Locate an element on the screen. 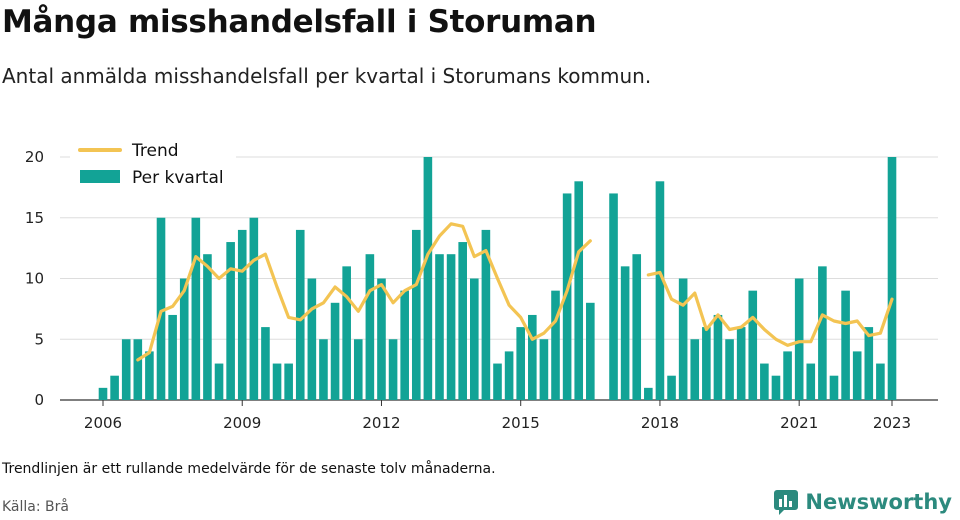  legend-trend-label: Trend is located at coordinates (155, 151).